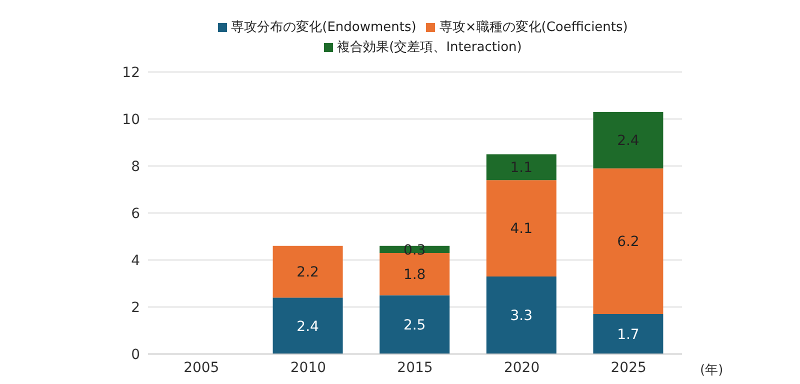 This screenshot has width=800, height=384. What do you see at coordinates (135, 166) in the screenshot?
I see `y-tick-label: 8` at bounding box center [135, 166].